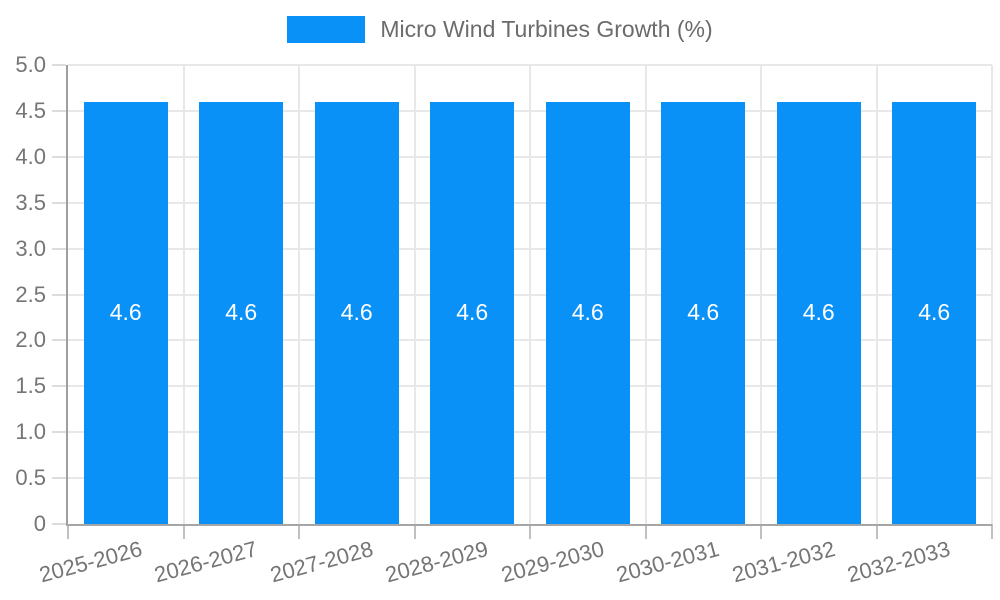 This screenshot has height=600, width=1000. What do you see at coordinates (30, 386) in the screenshot?
I see `y-axis-tick-label: 1.5` at bounding box center [30, 386].